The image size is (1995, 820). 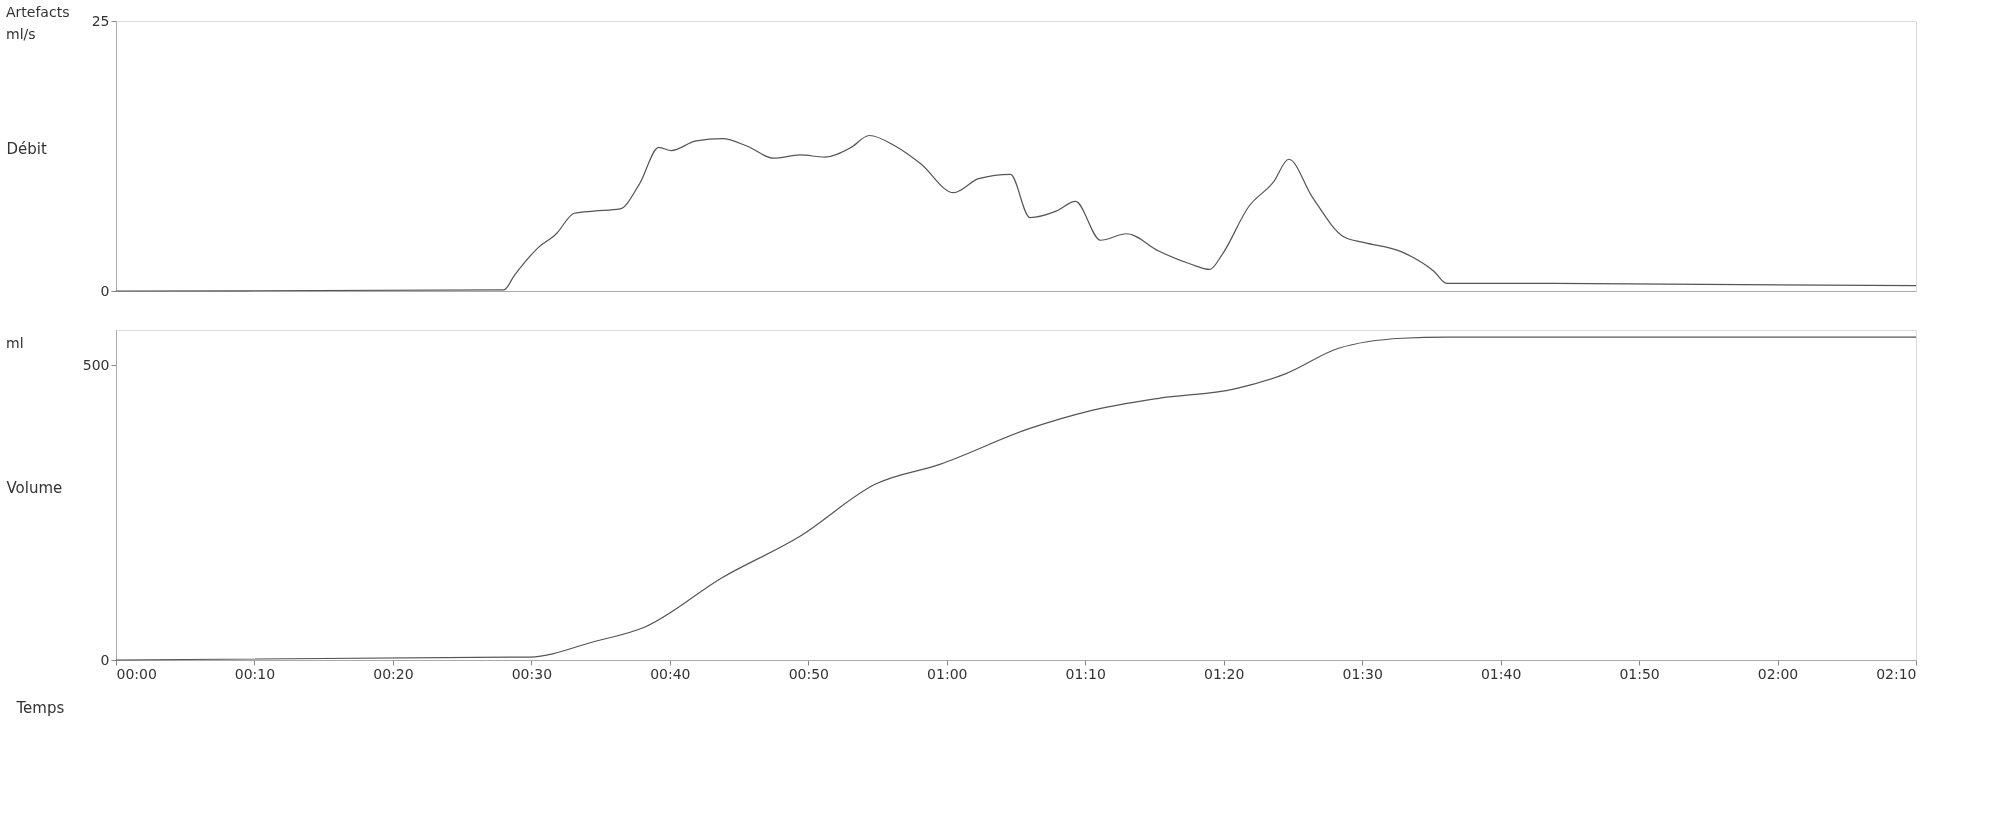 What do you see at coordinates (1362, 673) in the screenshot?
I see `x-tick-label: 01:30` at bounding box center [1362, 673].